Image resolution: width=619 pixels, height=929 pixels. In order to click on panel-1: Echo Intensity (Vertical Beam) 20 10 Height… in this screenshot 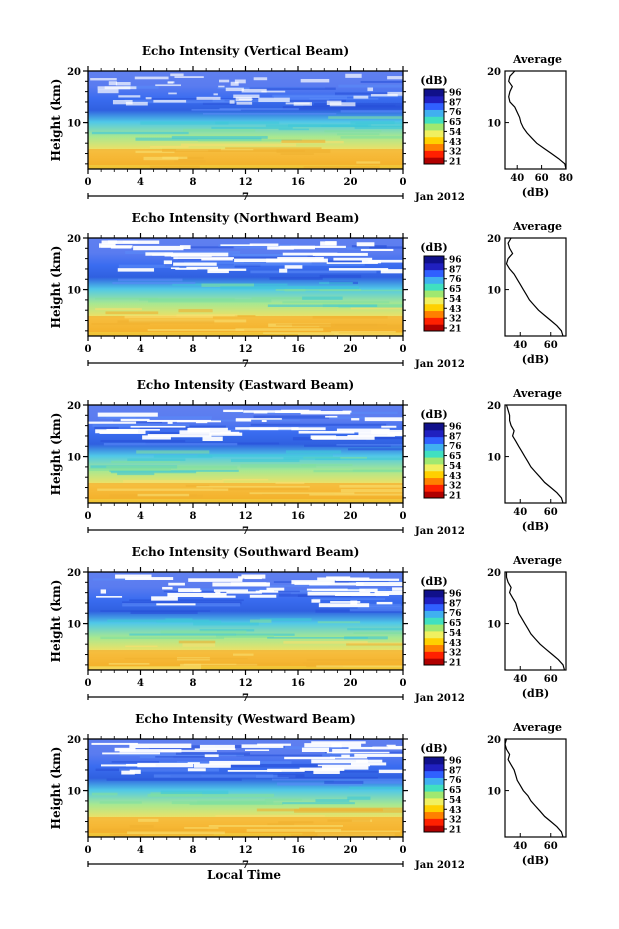, I will do `click(311, 123)`.